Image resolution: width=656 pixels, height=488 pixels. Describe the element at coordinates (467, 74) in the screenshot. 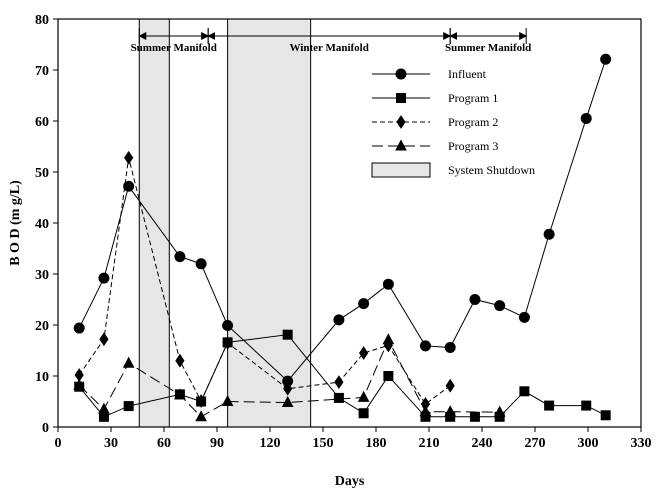

I see `legend-label: Influent` at that location.